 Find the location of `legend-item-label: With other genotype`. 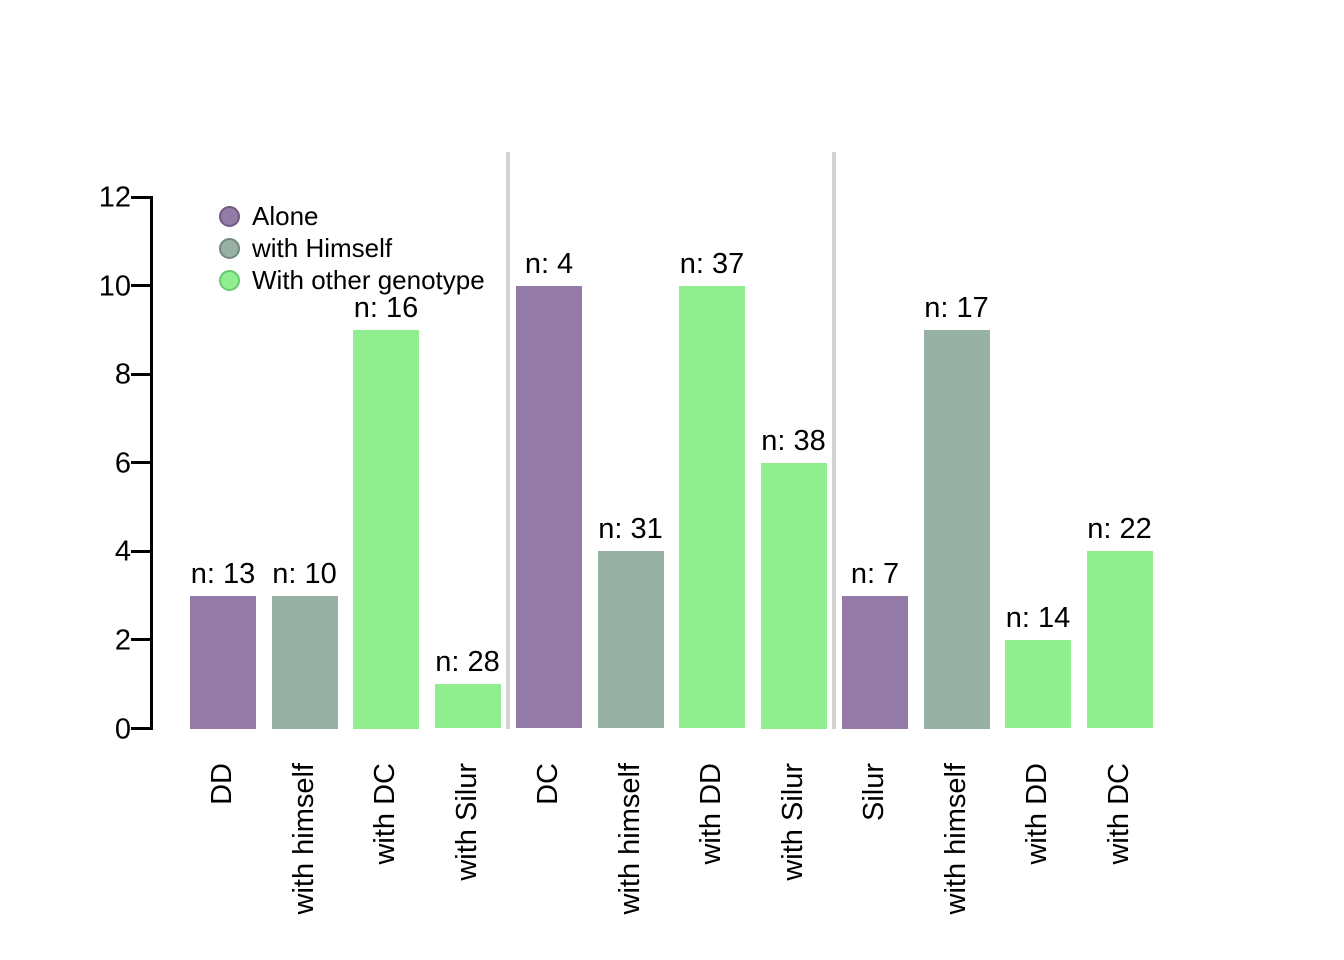

legend-item-label: With other genotype is located at coordinates (368, 280).